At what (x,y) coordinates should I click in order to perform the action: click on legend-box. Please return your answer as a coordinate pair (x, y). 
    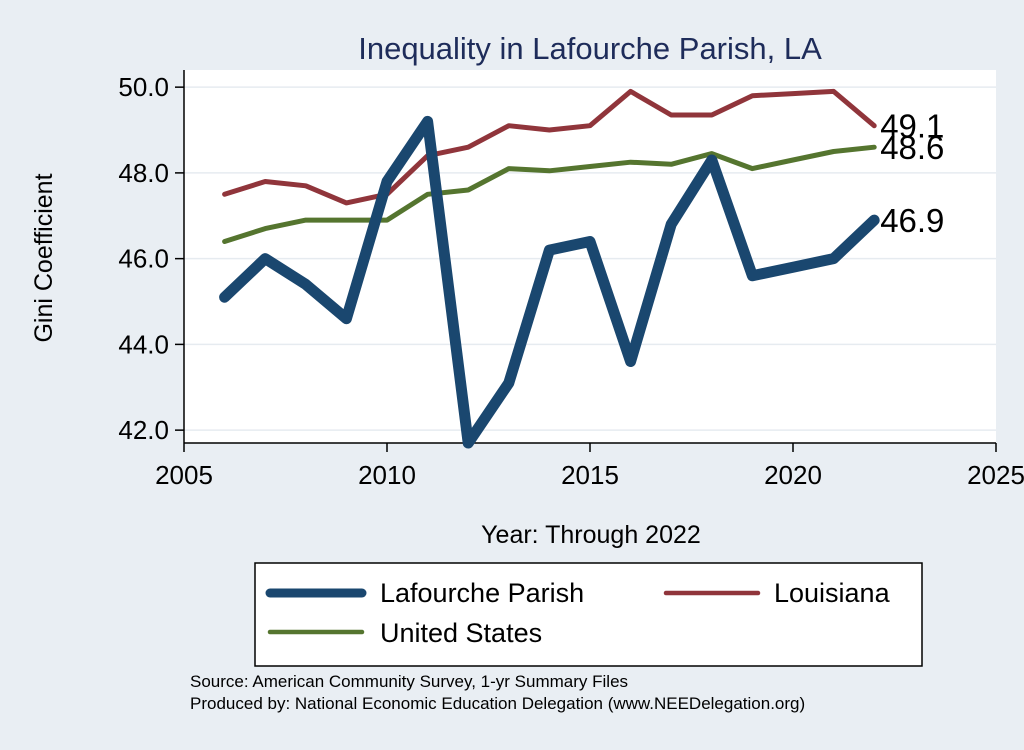
    Looking at the image, I should click on (588, 614).